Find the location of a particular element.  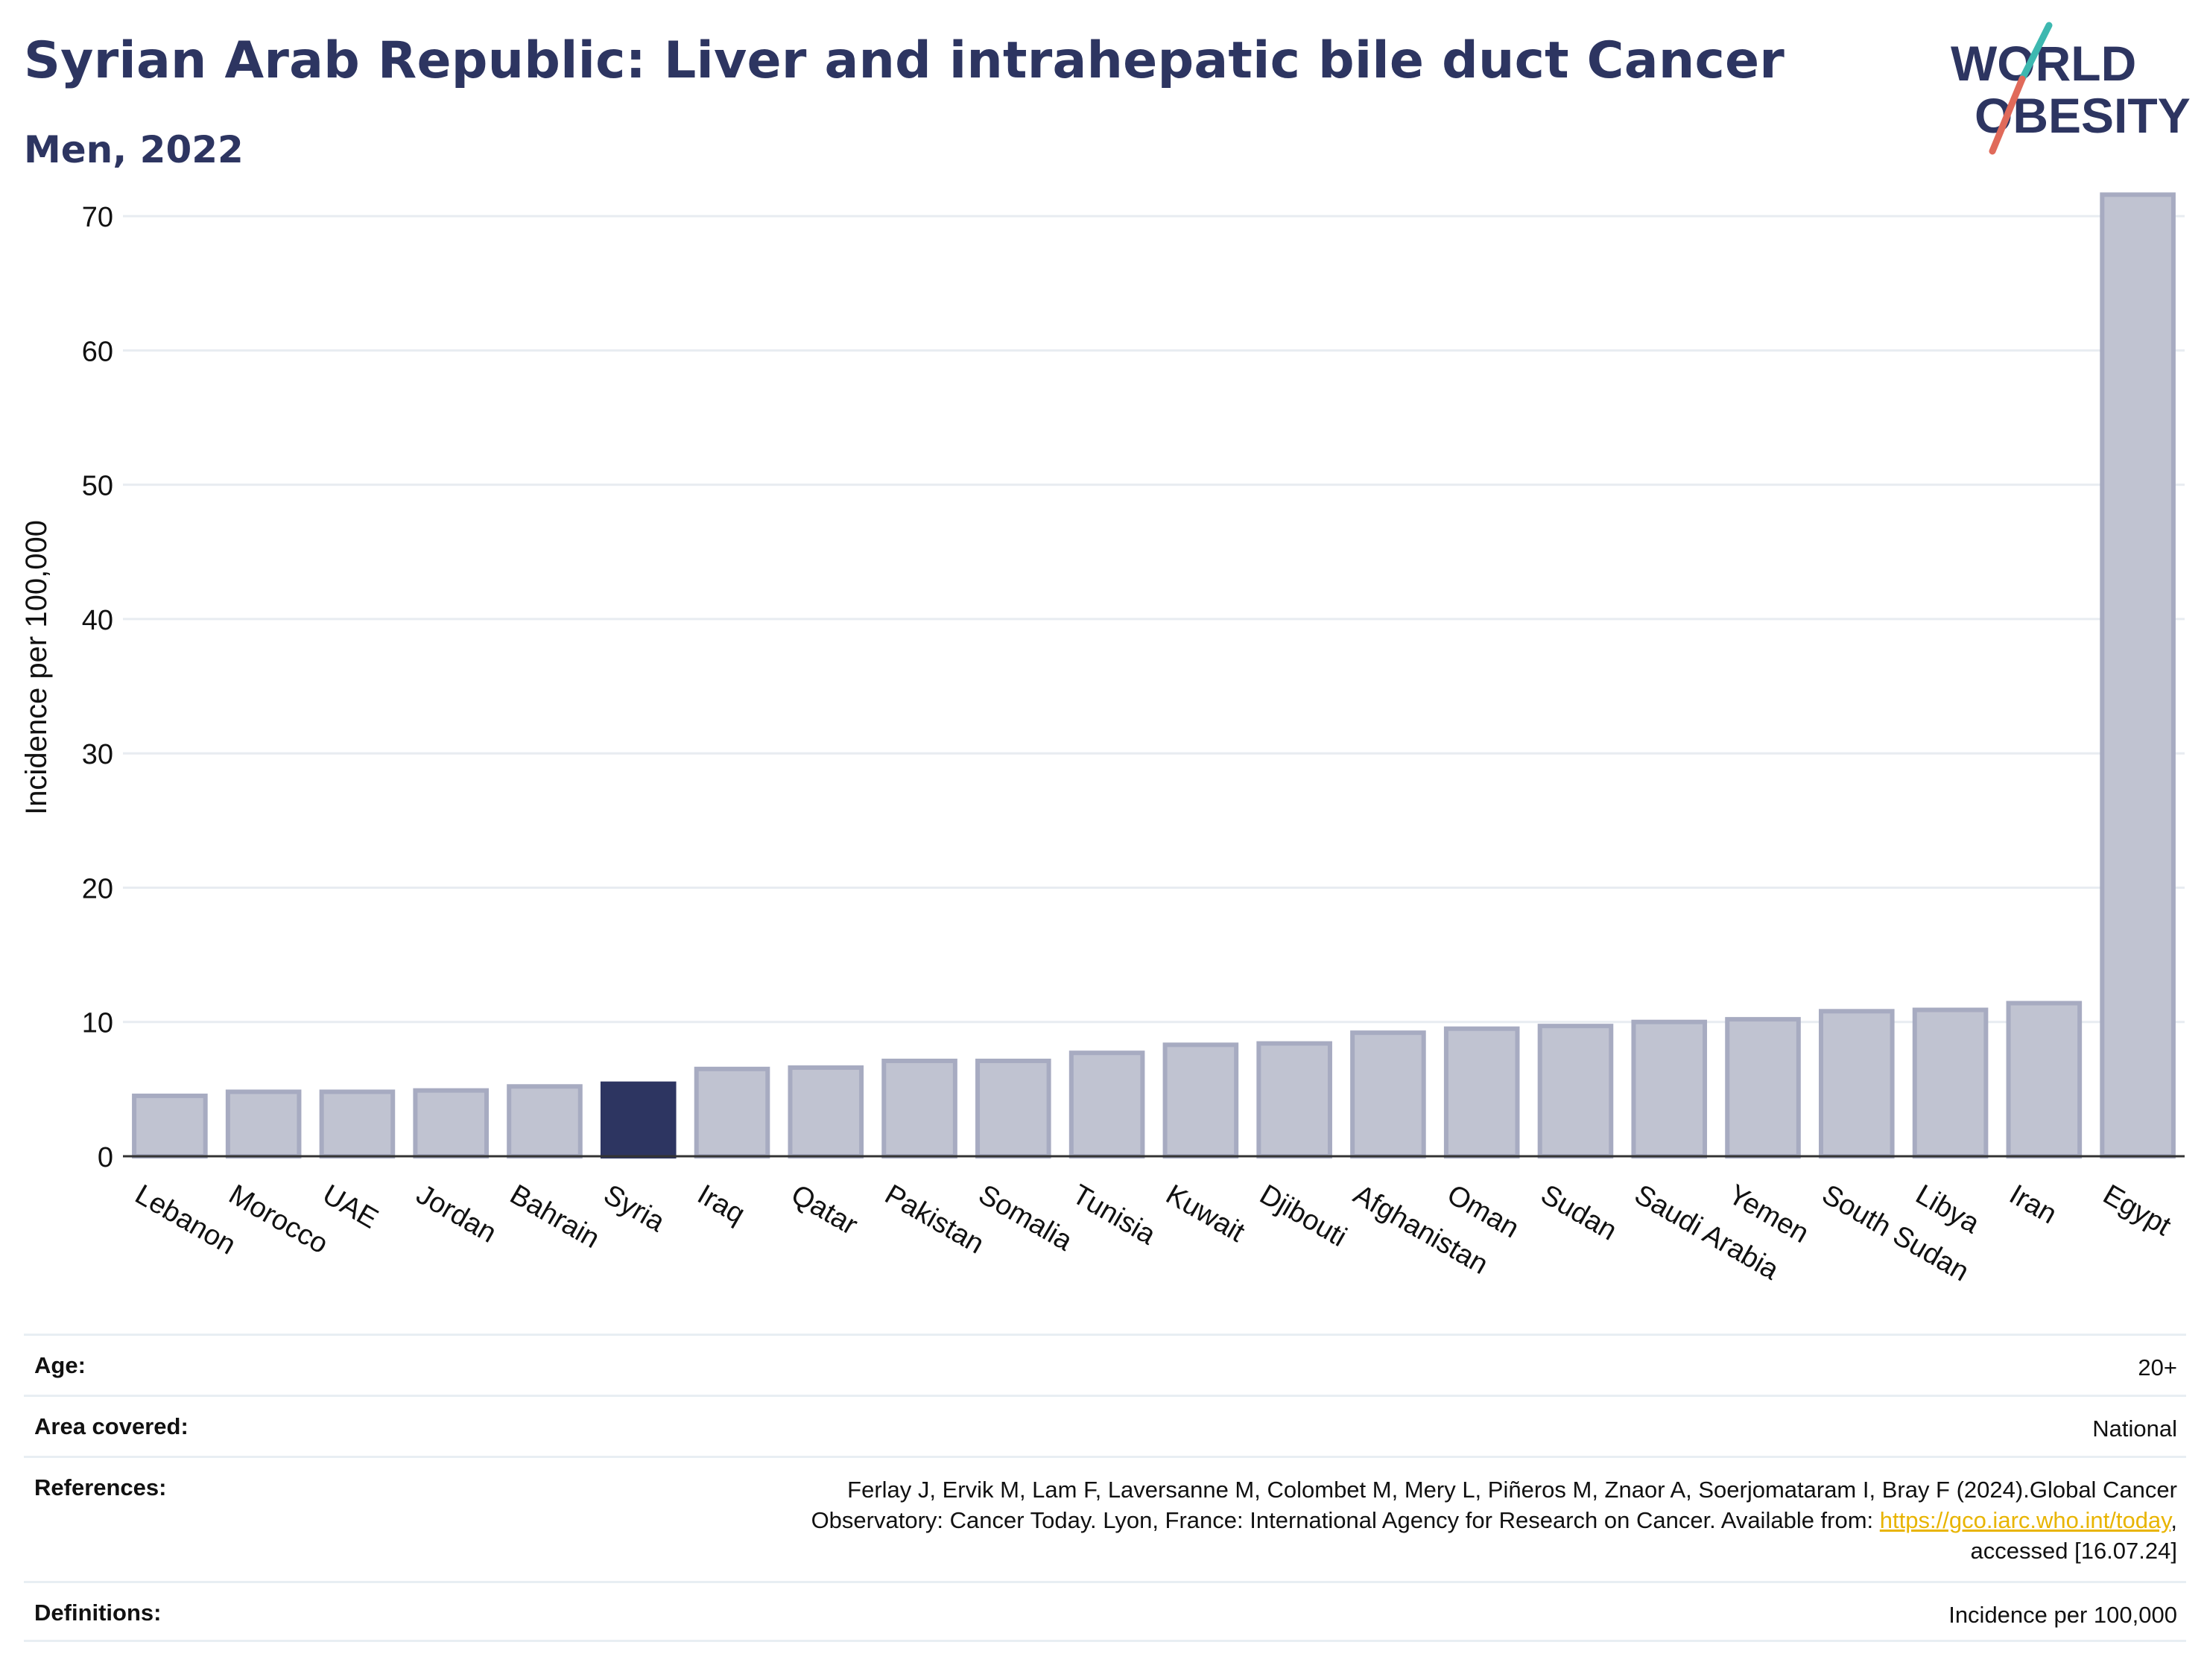

bar-saudi-arabia is located at coordinates (1669, 1088).